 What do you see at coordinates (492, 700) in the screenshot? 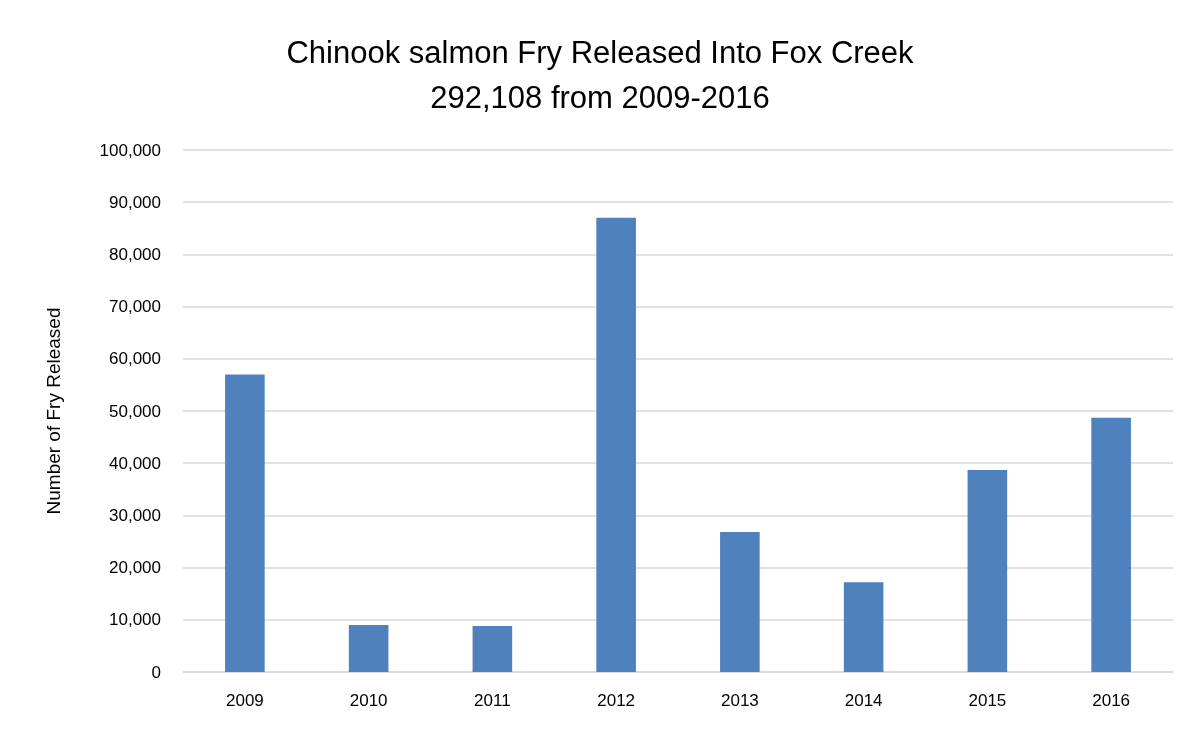
I see `x-tick-label: 2011` at bounding box center [492, 700].